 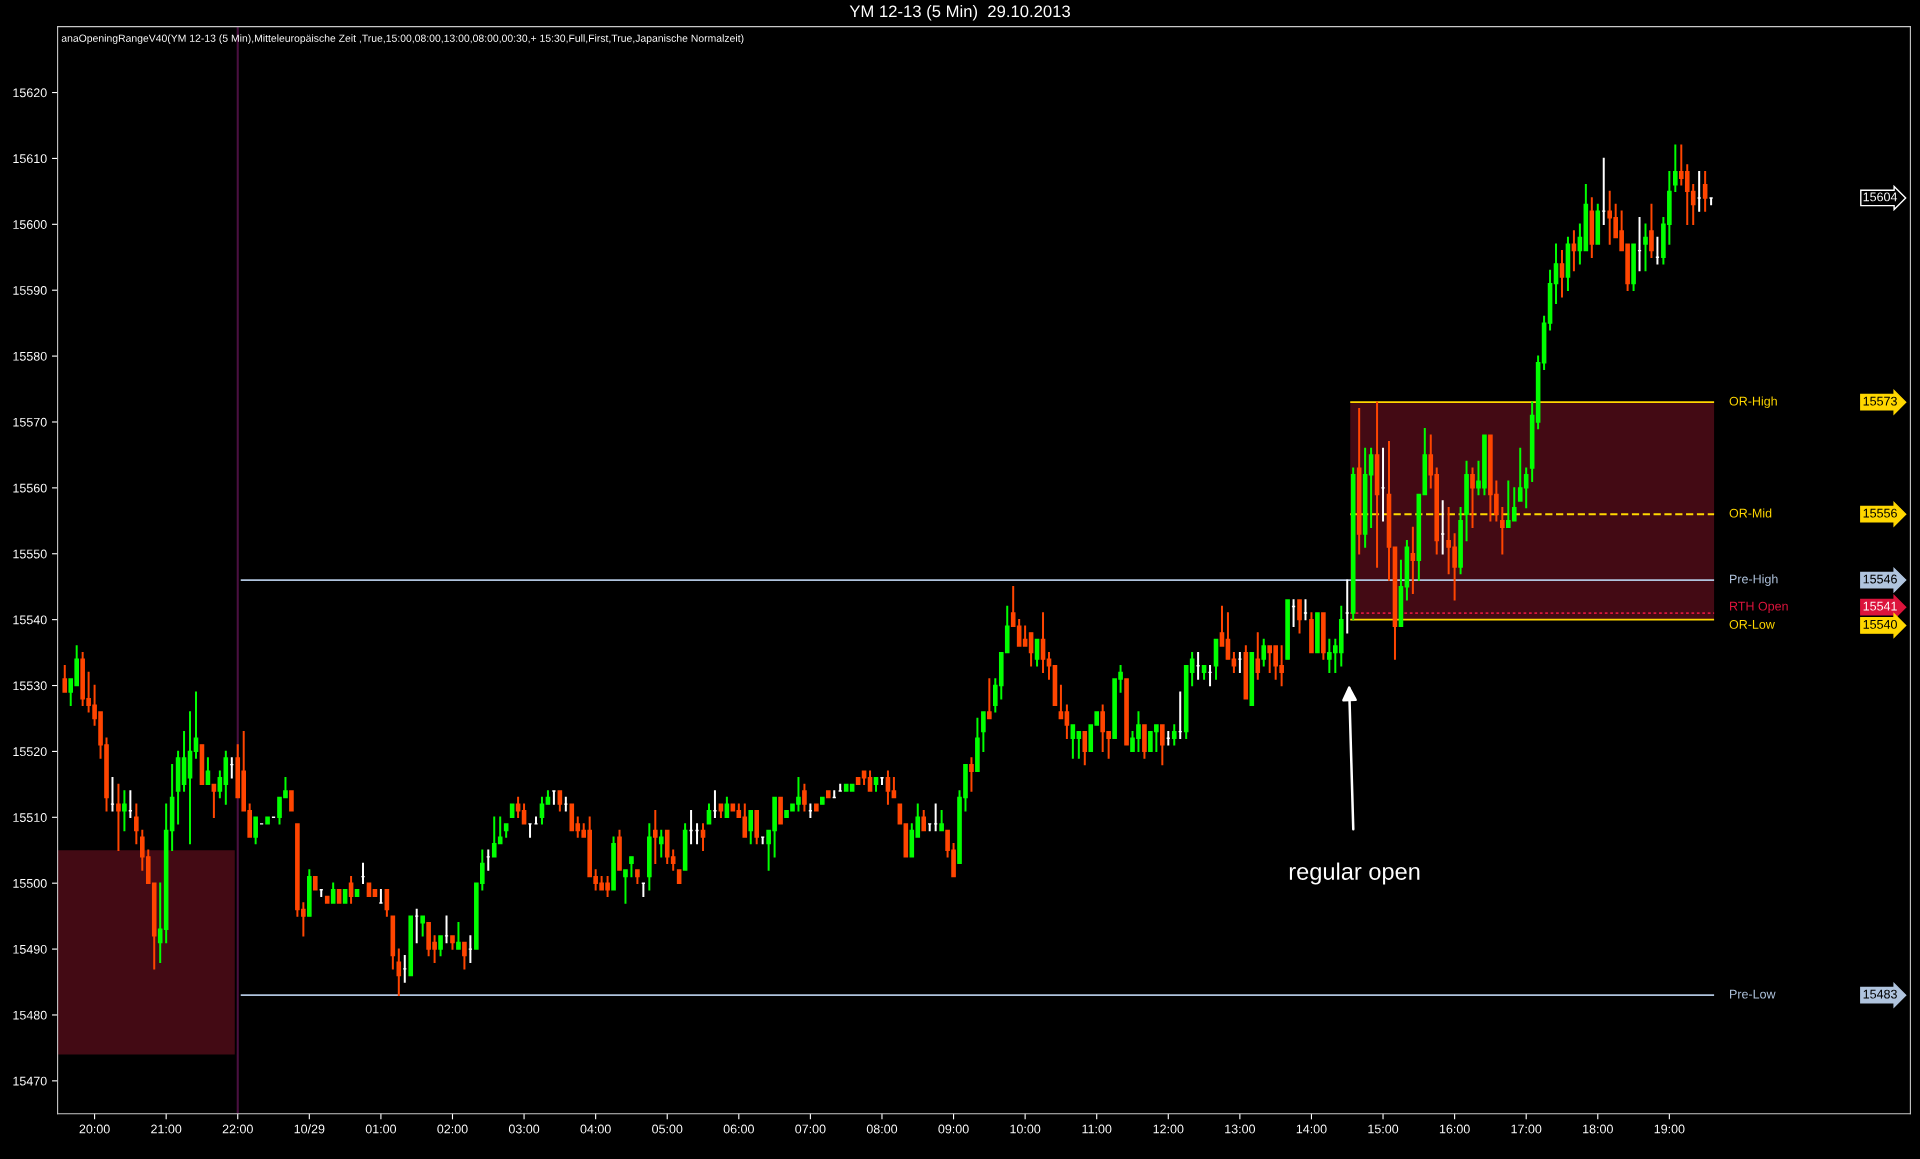 What do you see at coordinates (30, 488) in the screenshot?
I see `y-tick-label: 15560` at bounding box center [30, 488].